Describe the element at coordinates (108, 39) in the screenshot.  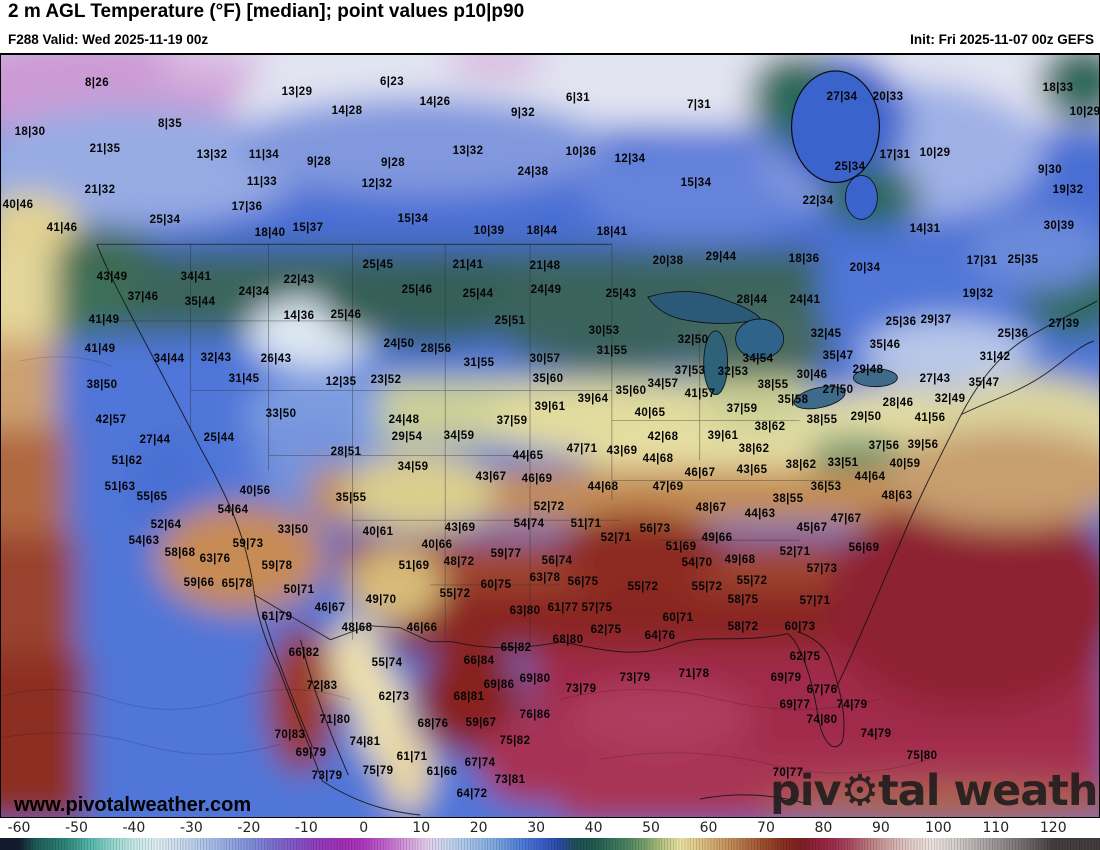
I see `valid-time-label: F288 Valid: Wed 2025-11-19 00z` at that location.